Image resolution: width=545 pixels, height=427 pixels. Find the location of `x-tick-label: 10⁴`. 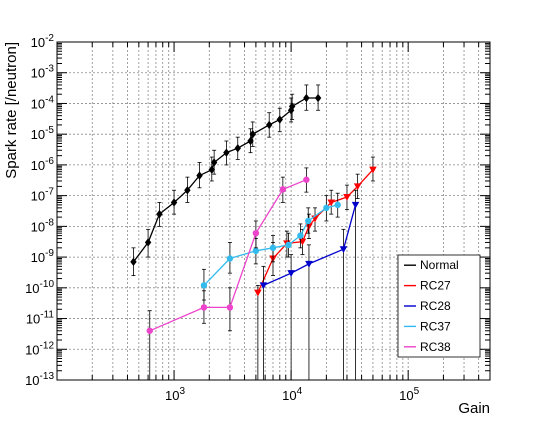

x-tick-label: 10⁴ is located at coordinates (292, 394).